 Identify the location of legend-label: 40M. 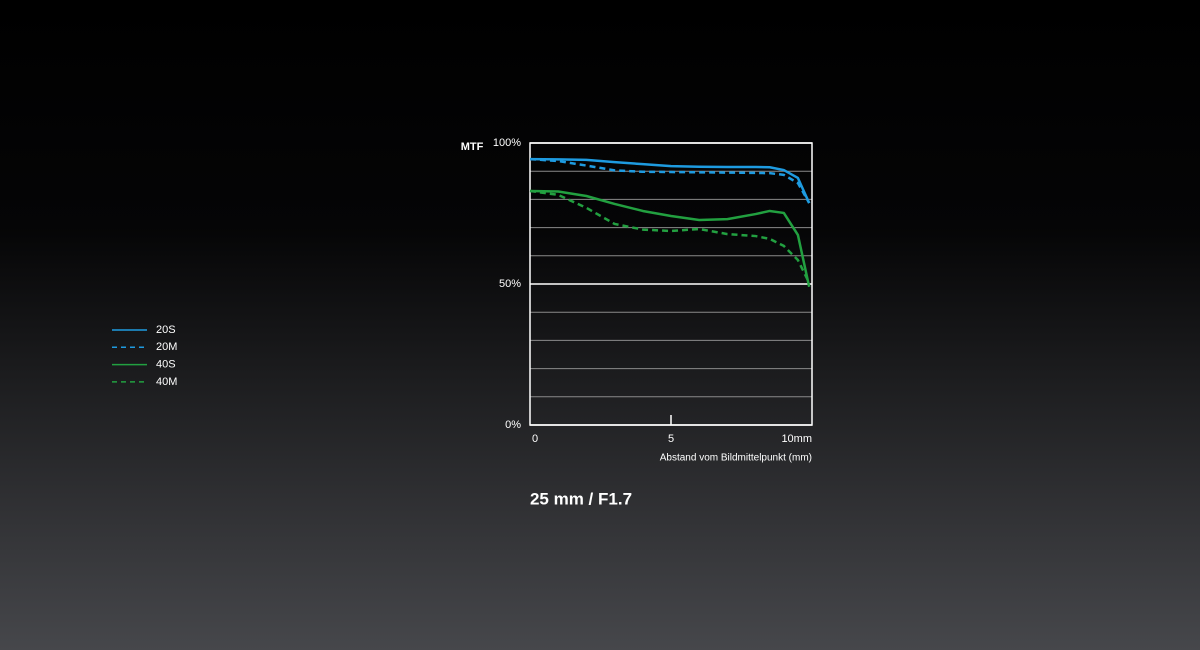
(166, 382).